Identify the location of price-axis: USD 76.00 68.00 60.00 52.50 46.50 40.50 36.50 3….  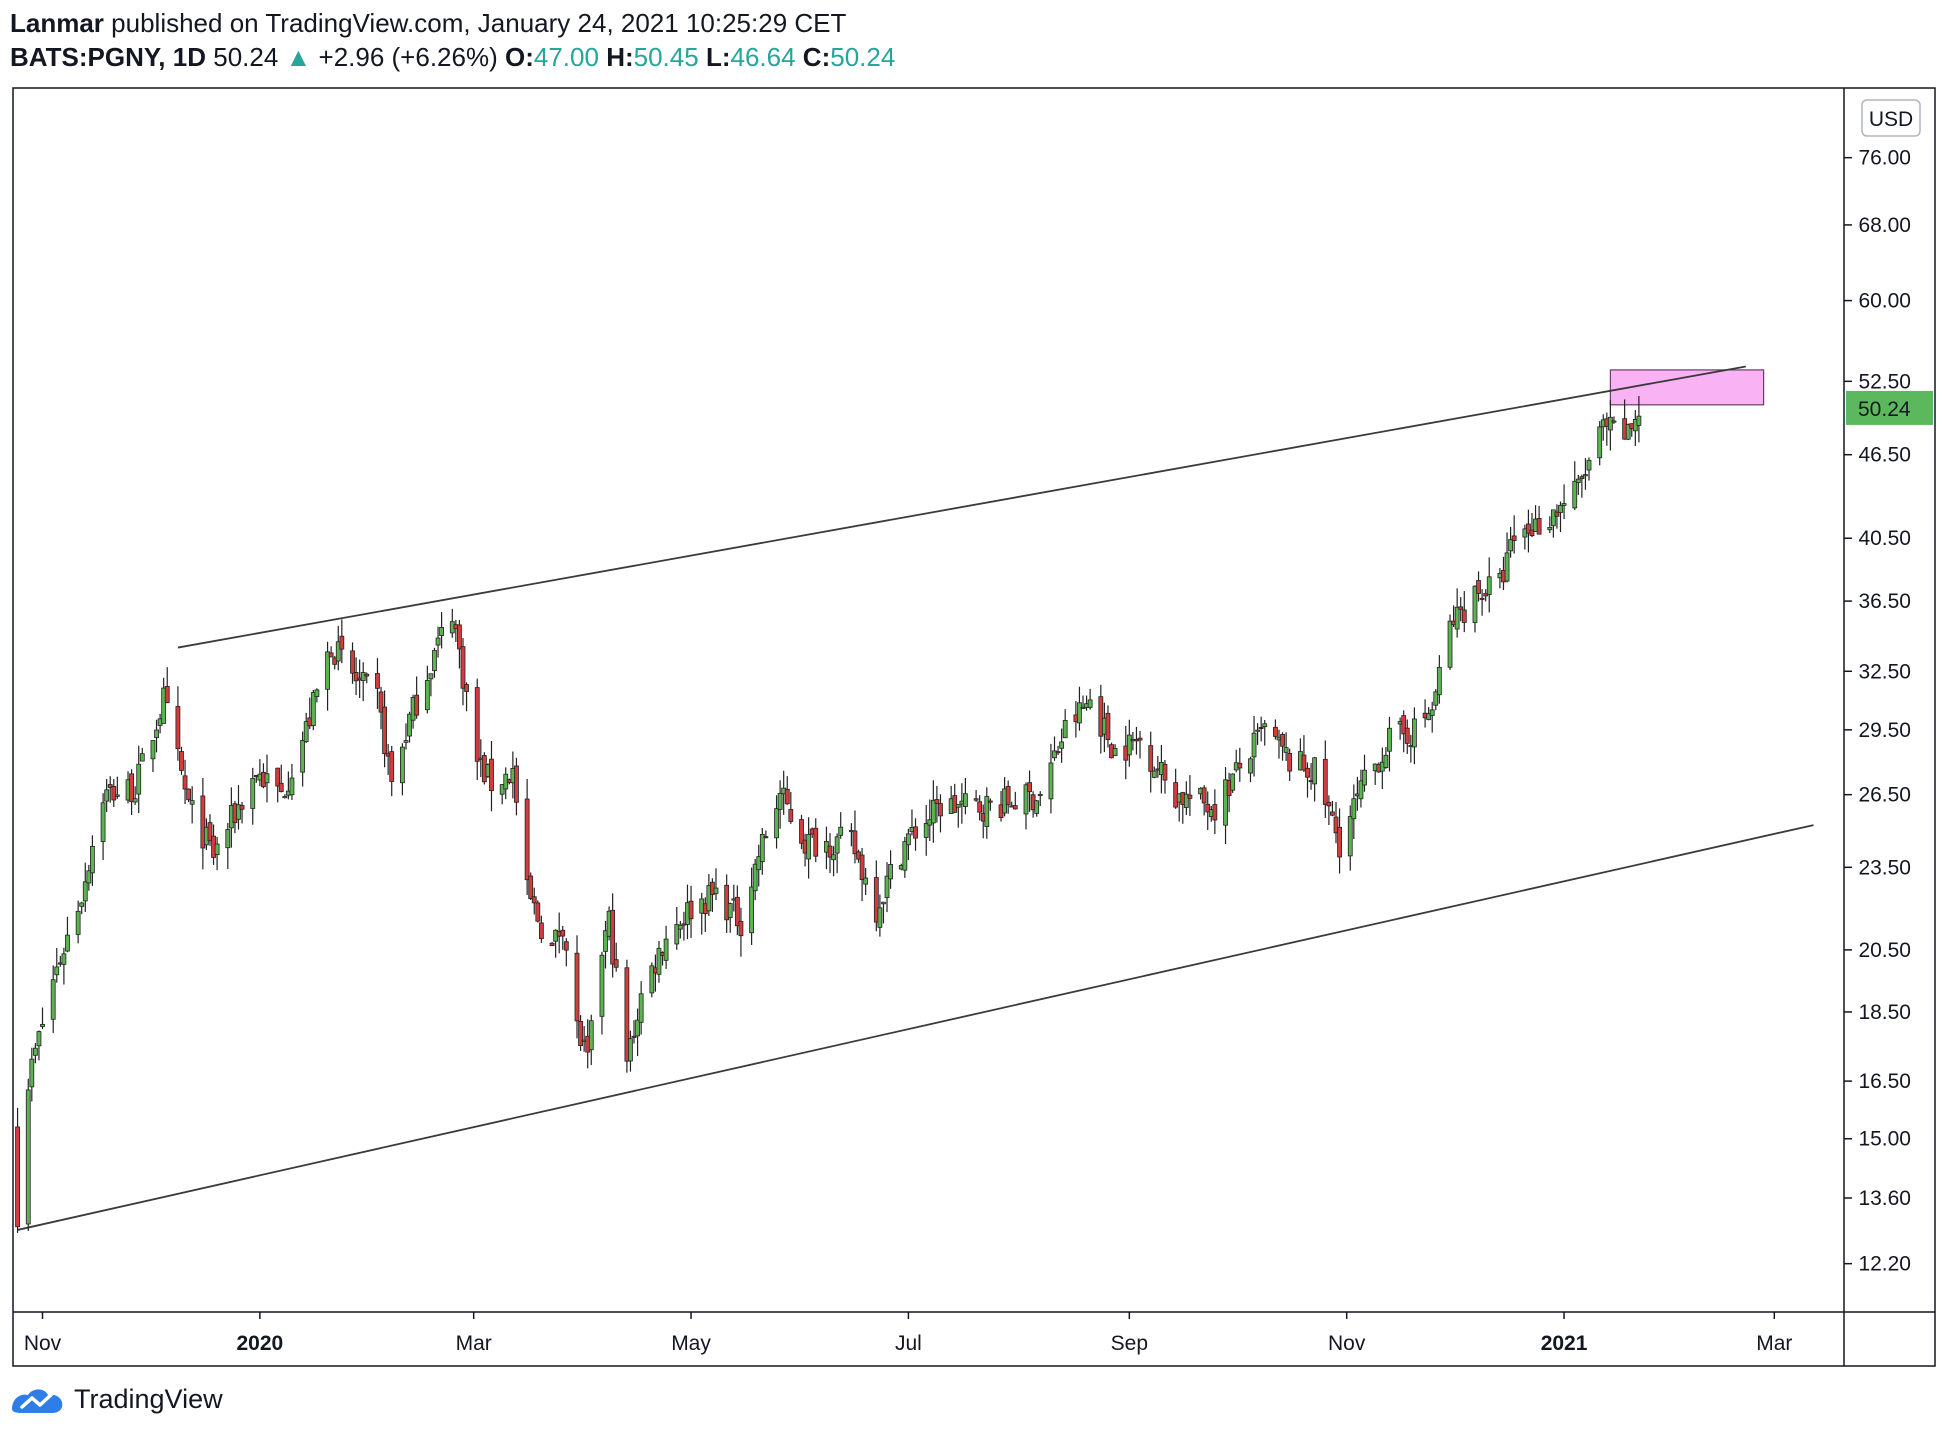
(1882, 687).